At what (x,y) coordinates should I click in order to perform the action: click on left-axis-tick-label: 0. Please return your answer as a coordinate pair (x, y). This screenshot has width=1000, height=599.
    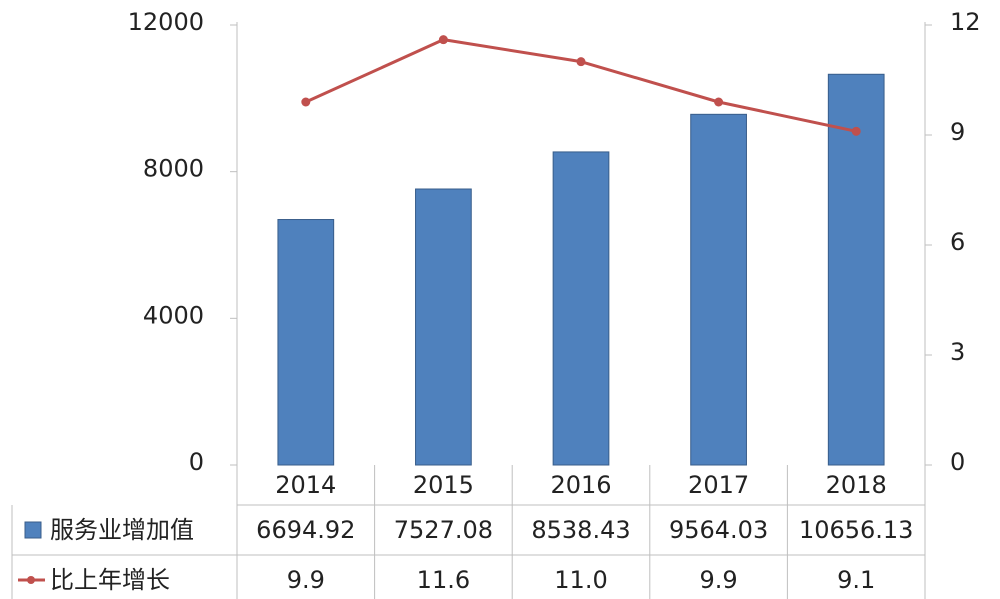
    Looking at the image, I should click on (196, 462).